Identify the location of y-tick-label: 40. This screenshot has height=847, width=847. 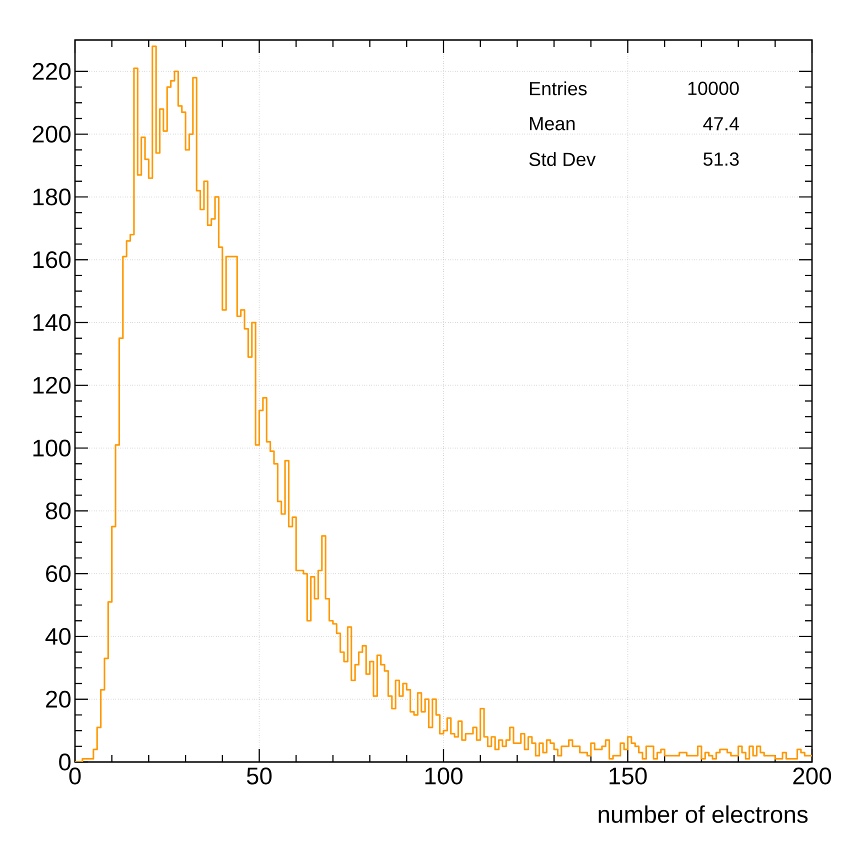
(58, 636).